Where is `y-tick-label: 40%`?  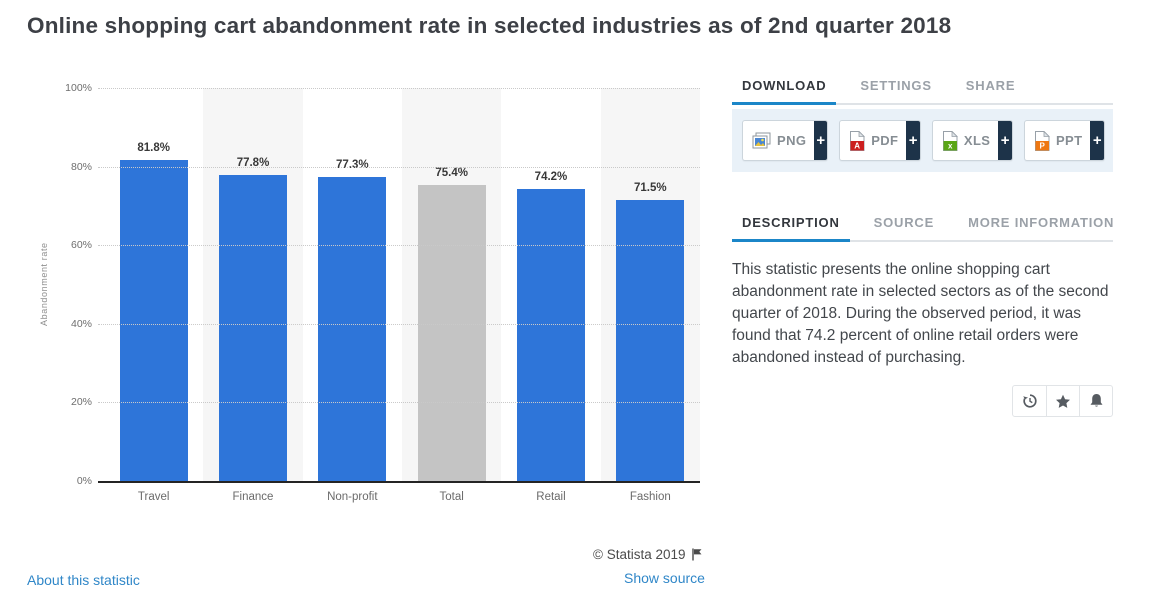 y-tick-label: 40% is located at coordinates (81, 323).